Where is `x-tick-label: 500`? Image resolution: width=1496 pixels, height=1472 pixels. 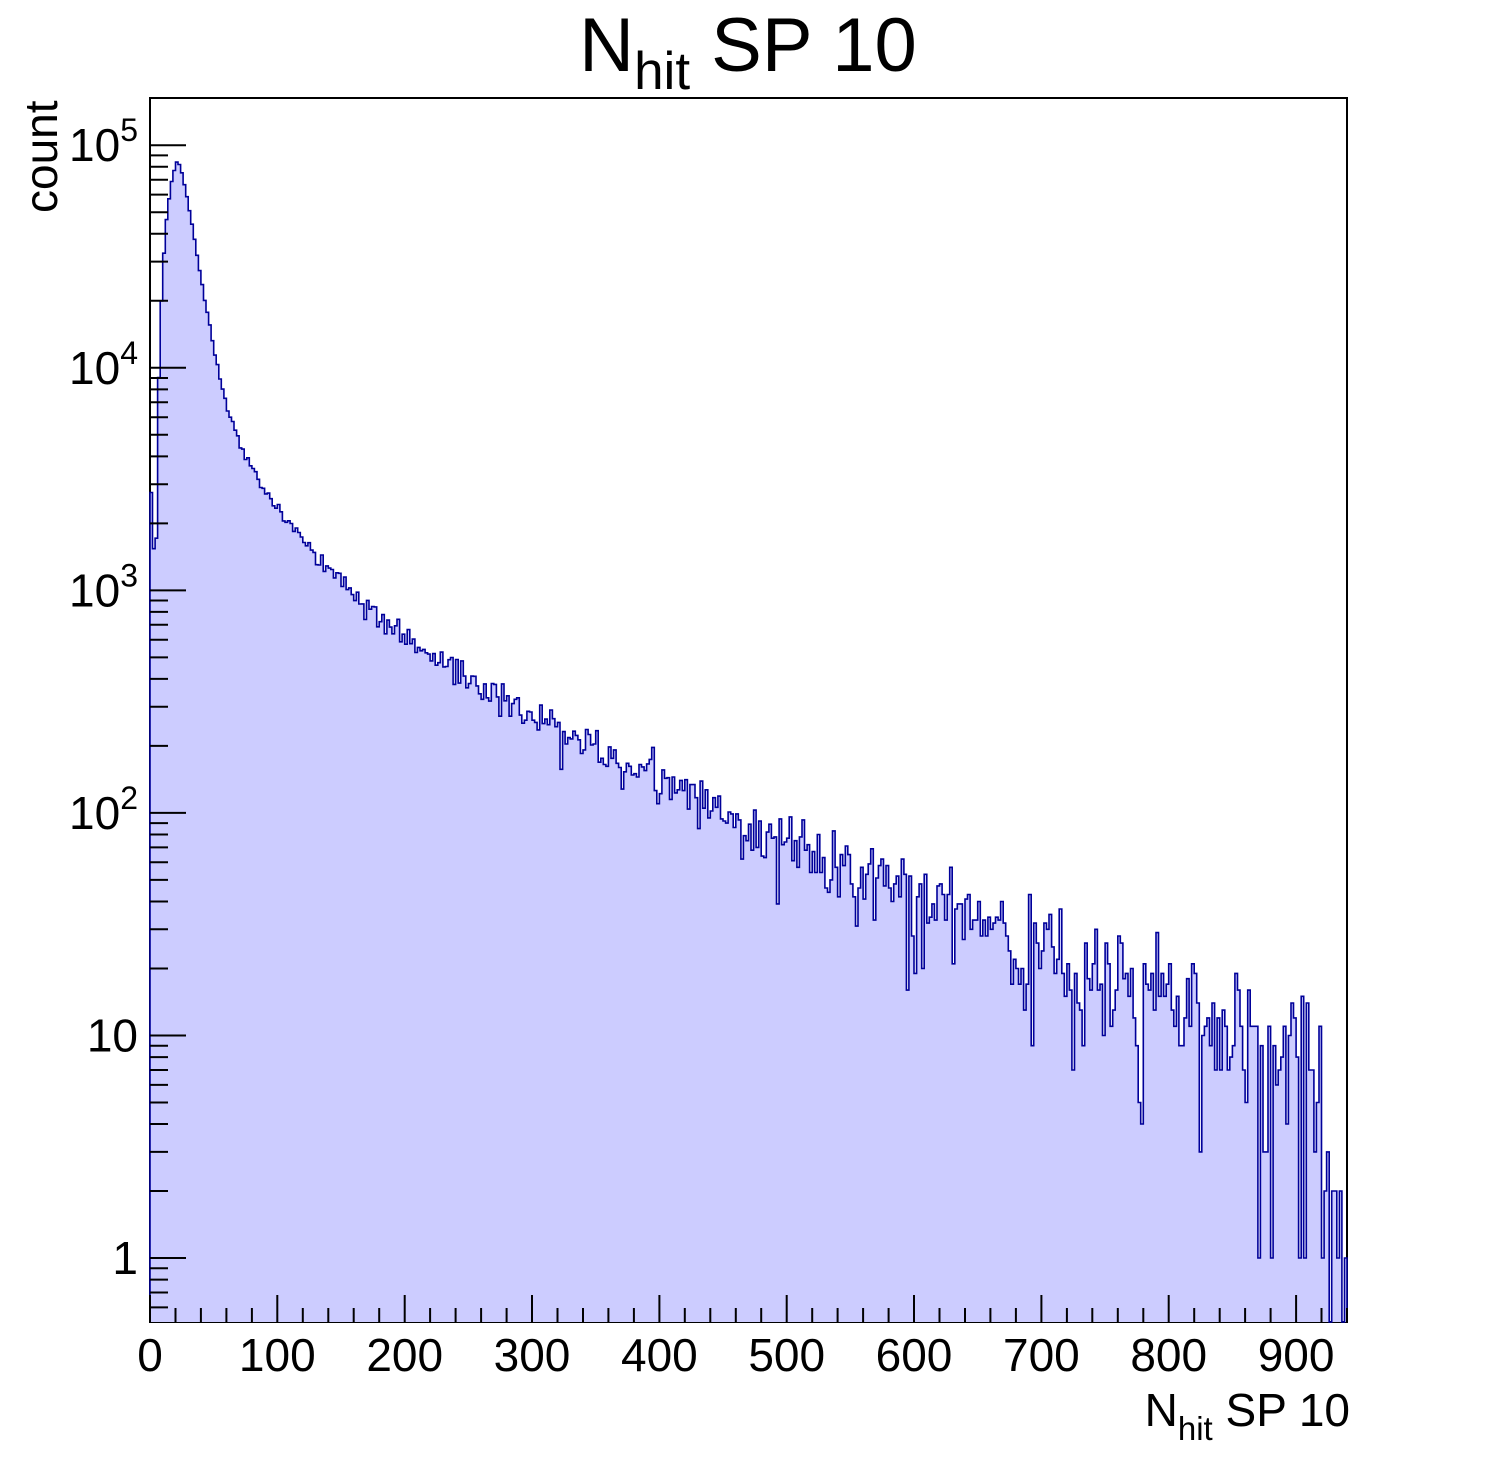
x-tick-label: 500 is located at coordinates (786, 1355).